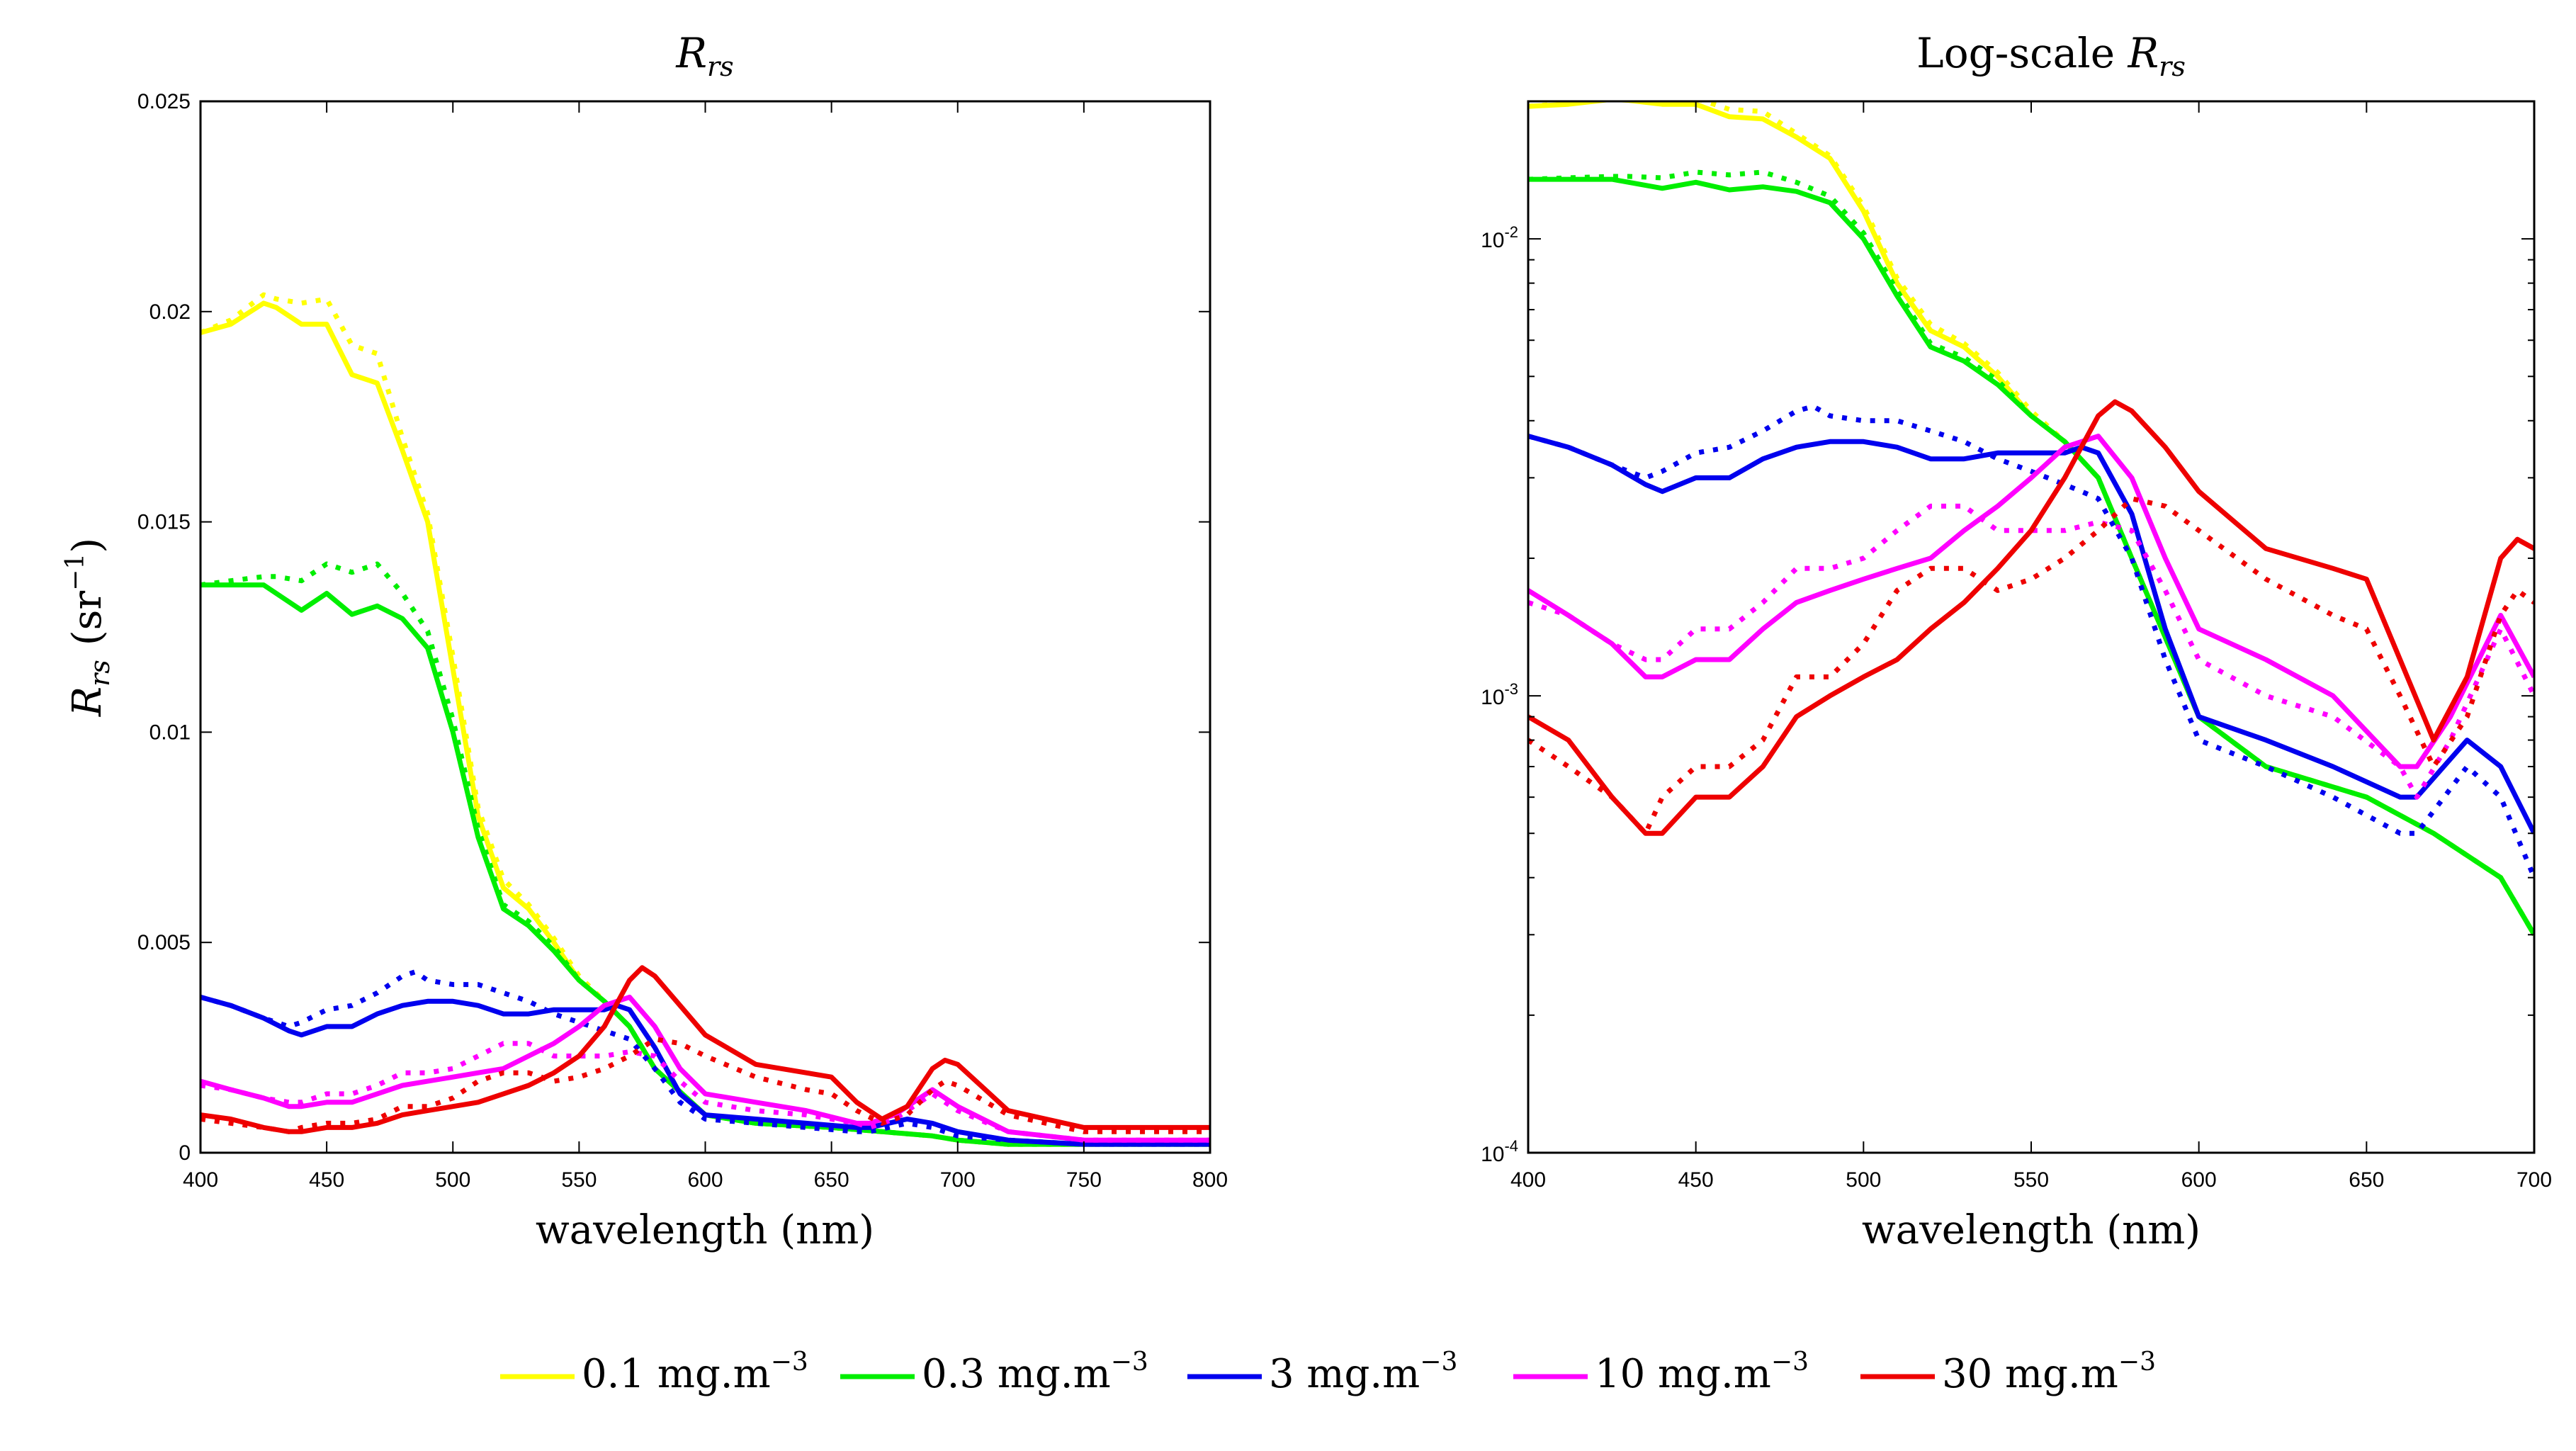 The width and height of the screenshot is (2576, 1451). What do you see at coordinates (170, 312) in the screenshot?
I see `y-tick-label: 0.02` at bounding box center [170, 312].